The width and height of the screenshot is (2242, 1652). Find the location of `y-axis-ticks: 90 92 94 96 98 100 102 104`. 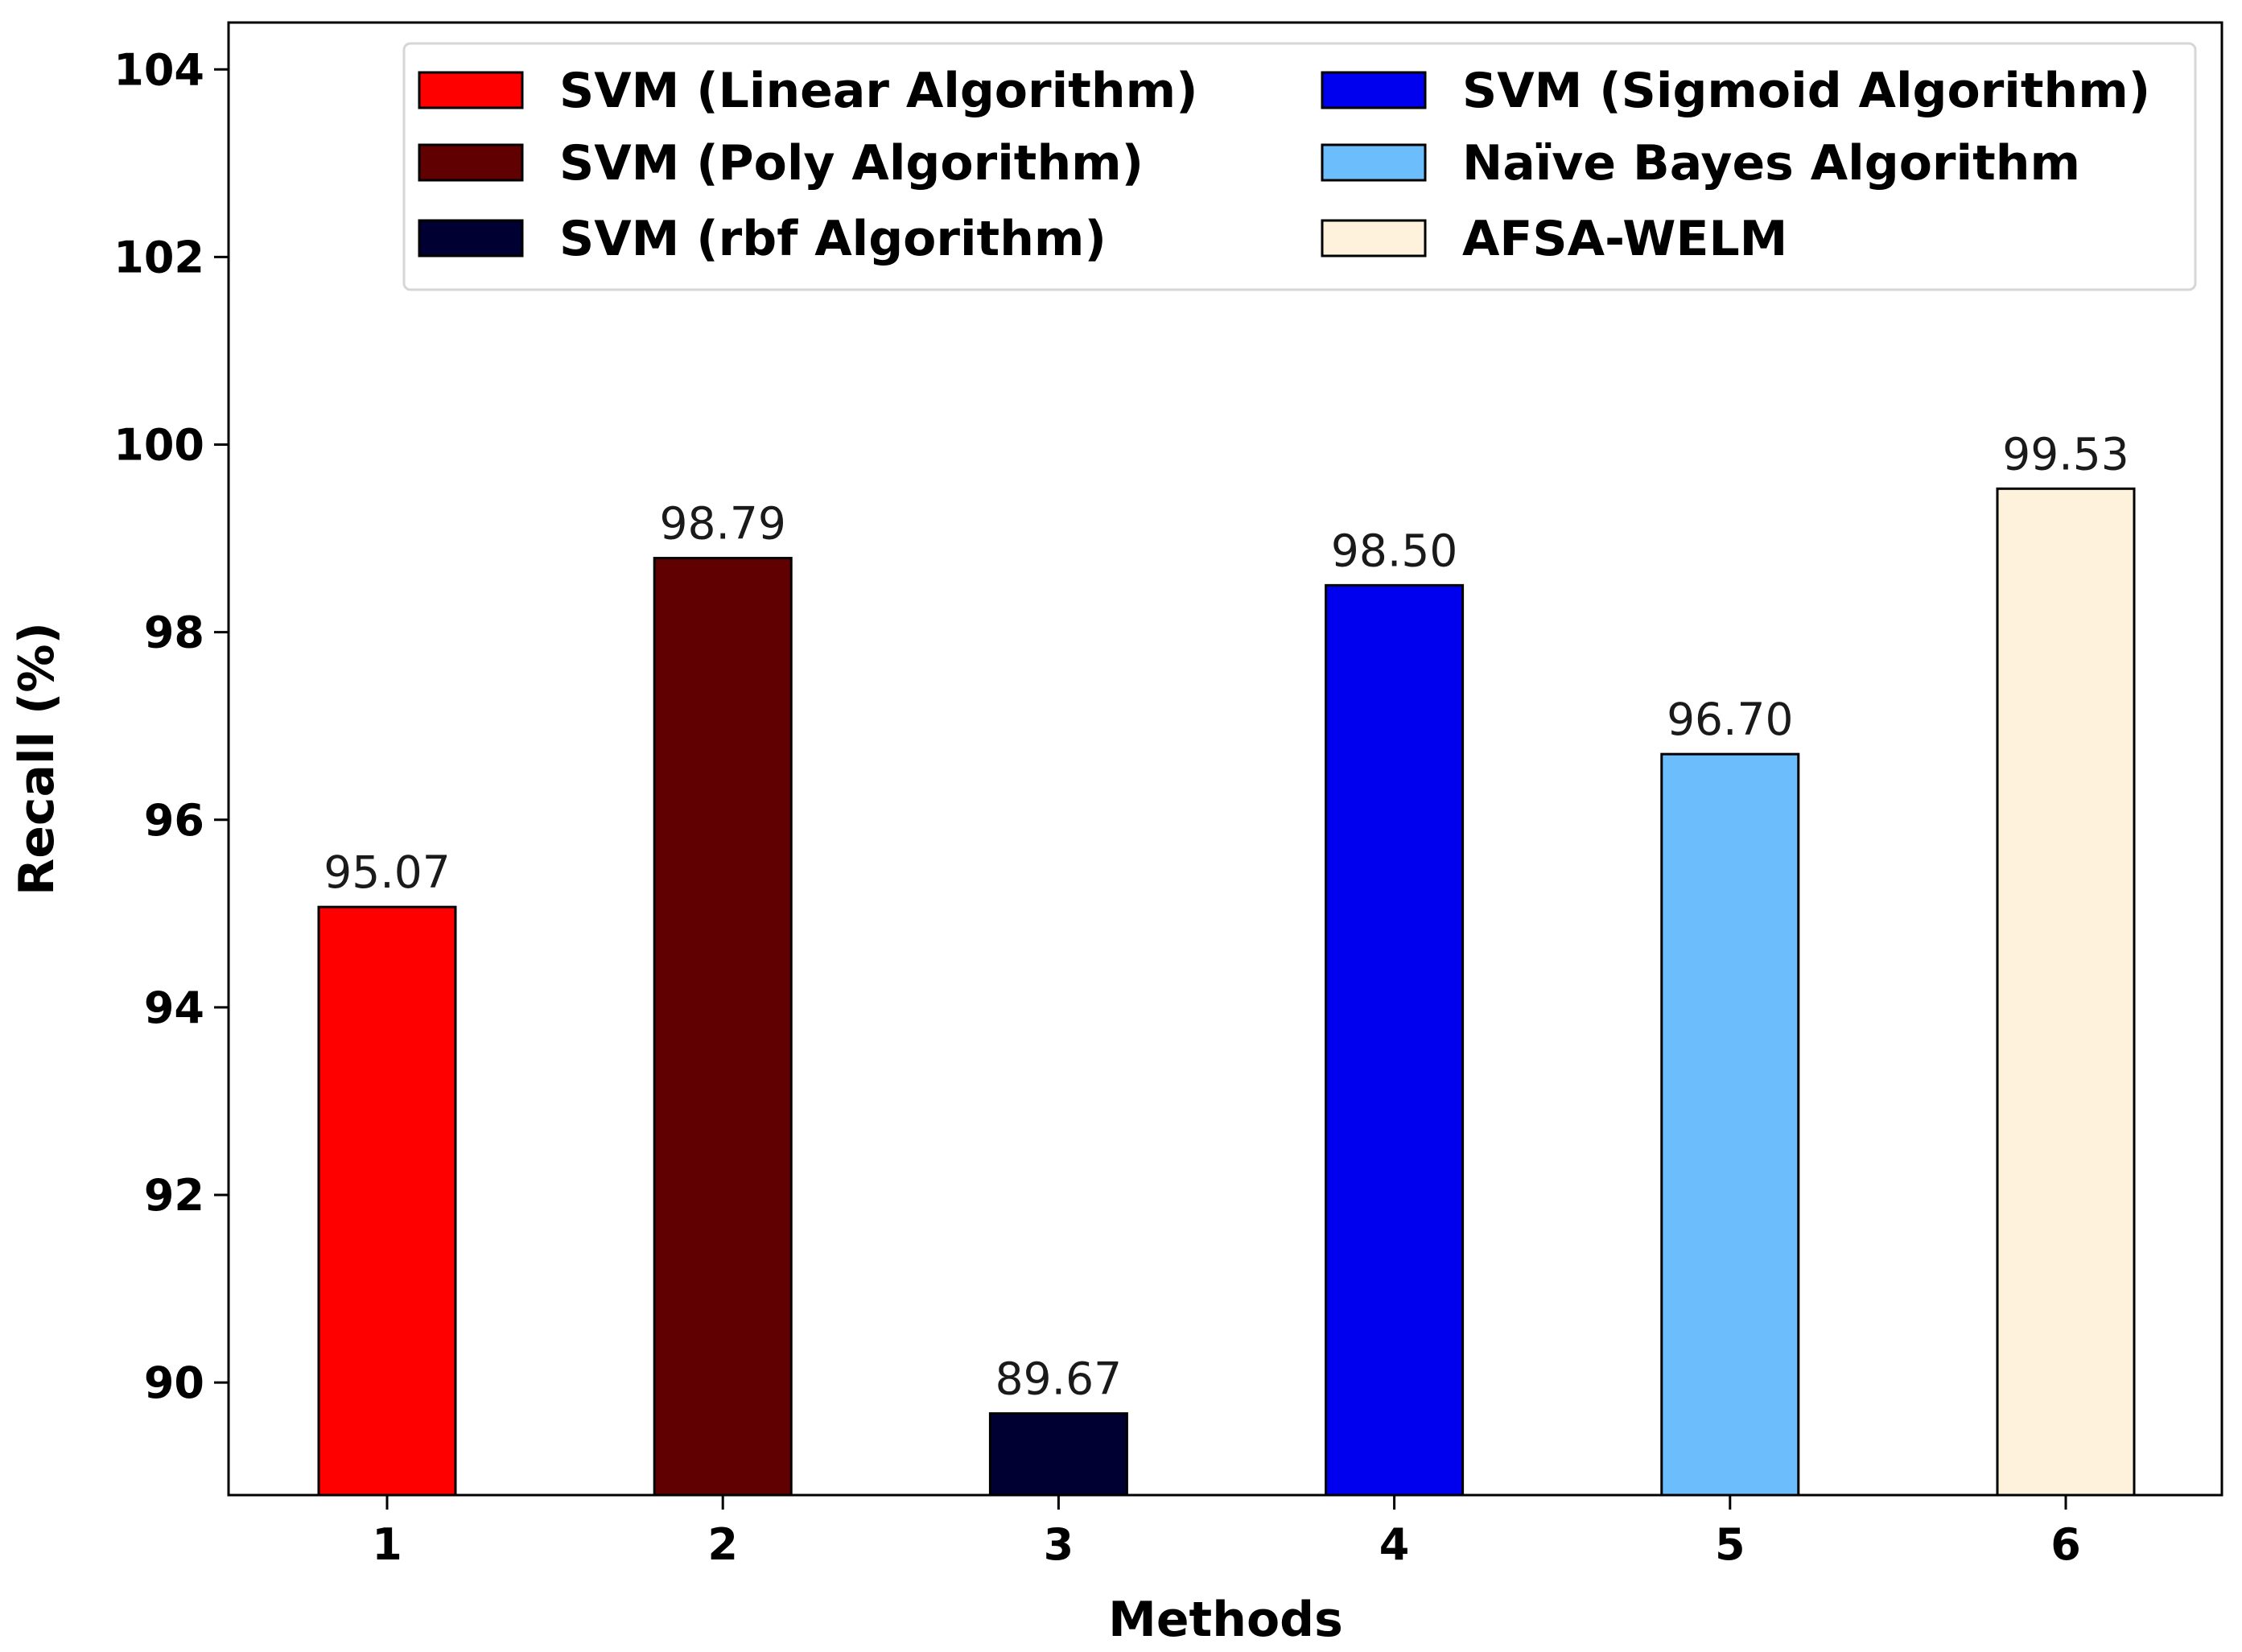

y-axis-ticks: 90 92 94 96 98 100 102 104 is located at coordinates (171, 726).